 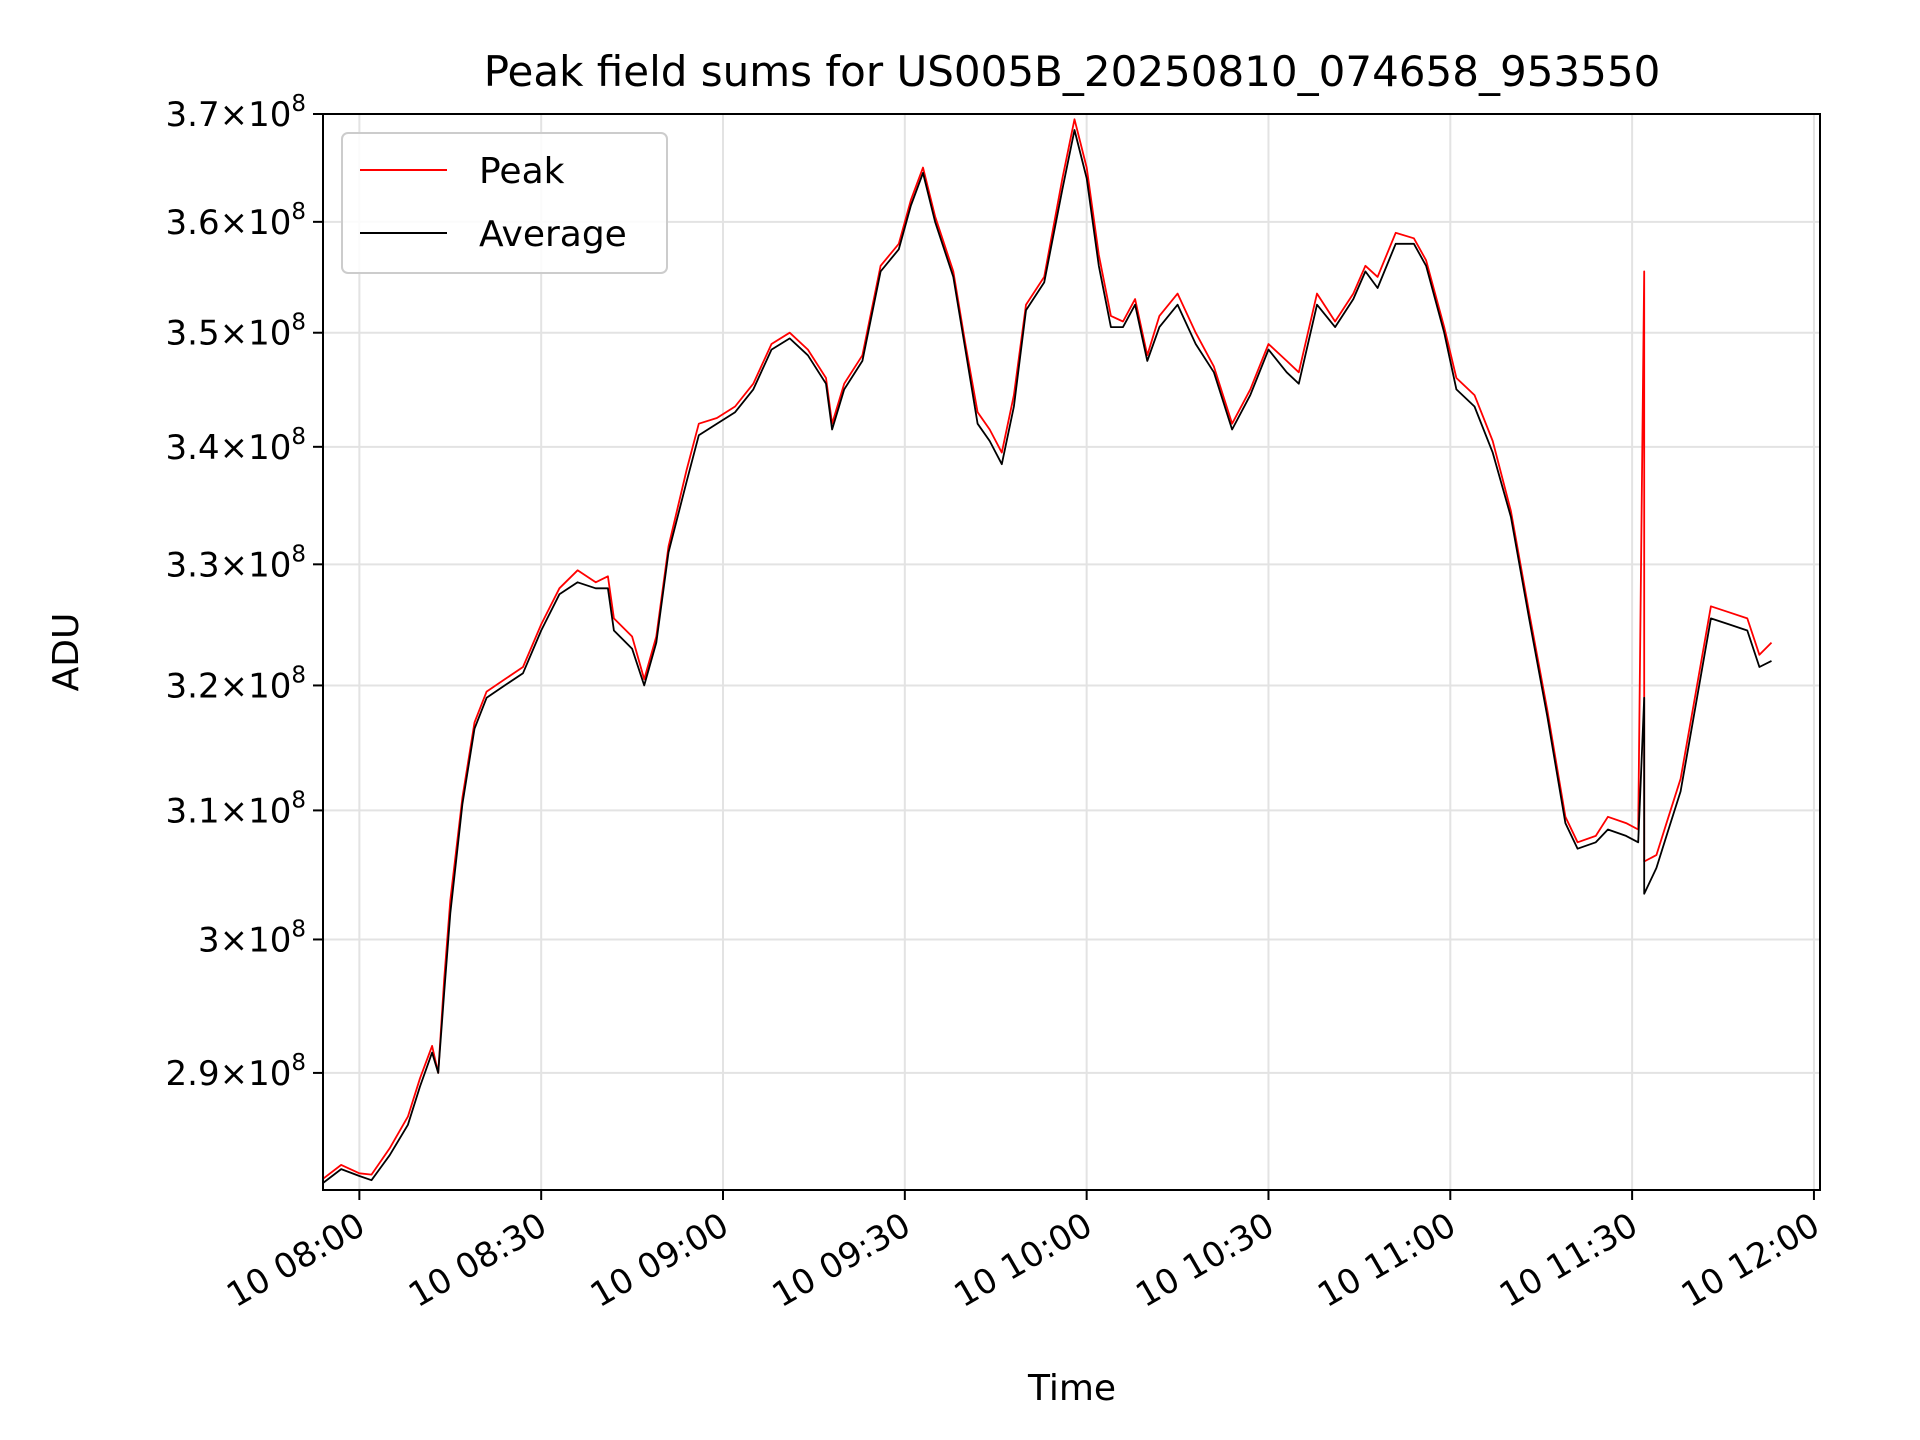 What do you see at coordinates (1071, 1388) in the screenshot?
I see `x-axis-label: Time` at bounding box center [1071, 1388].